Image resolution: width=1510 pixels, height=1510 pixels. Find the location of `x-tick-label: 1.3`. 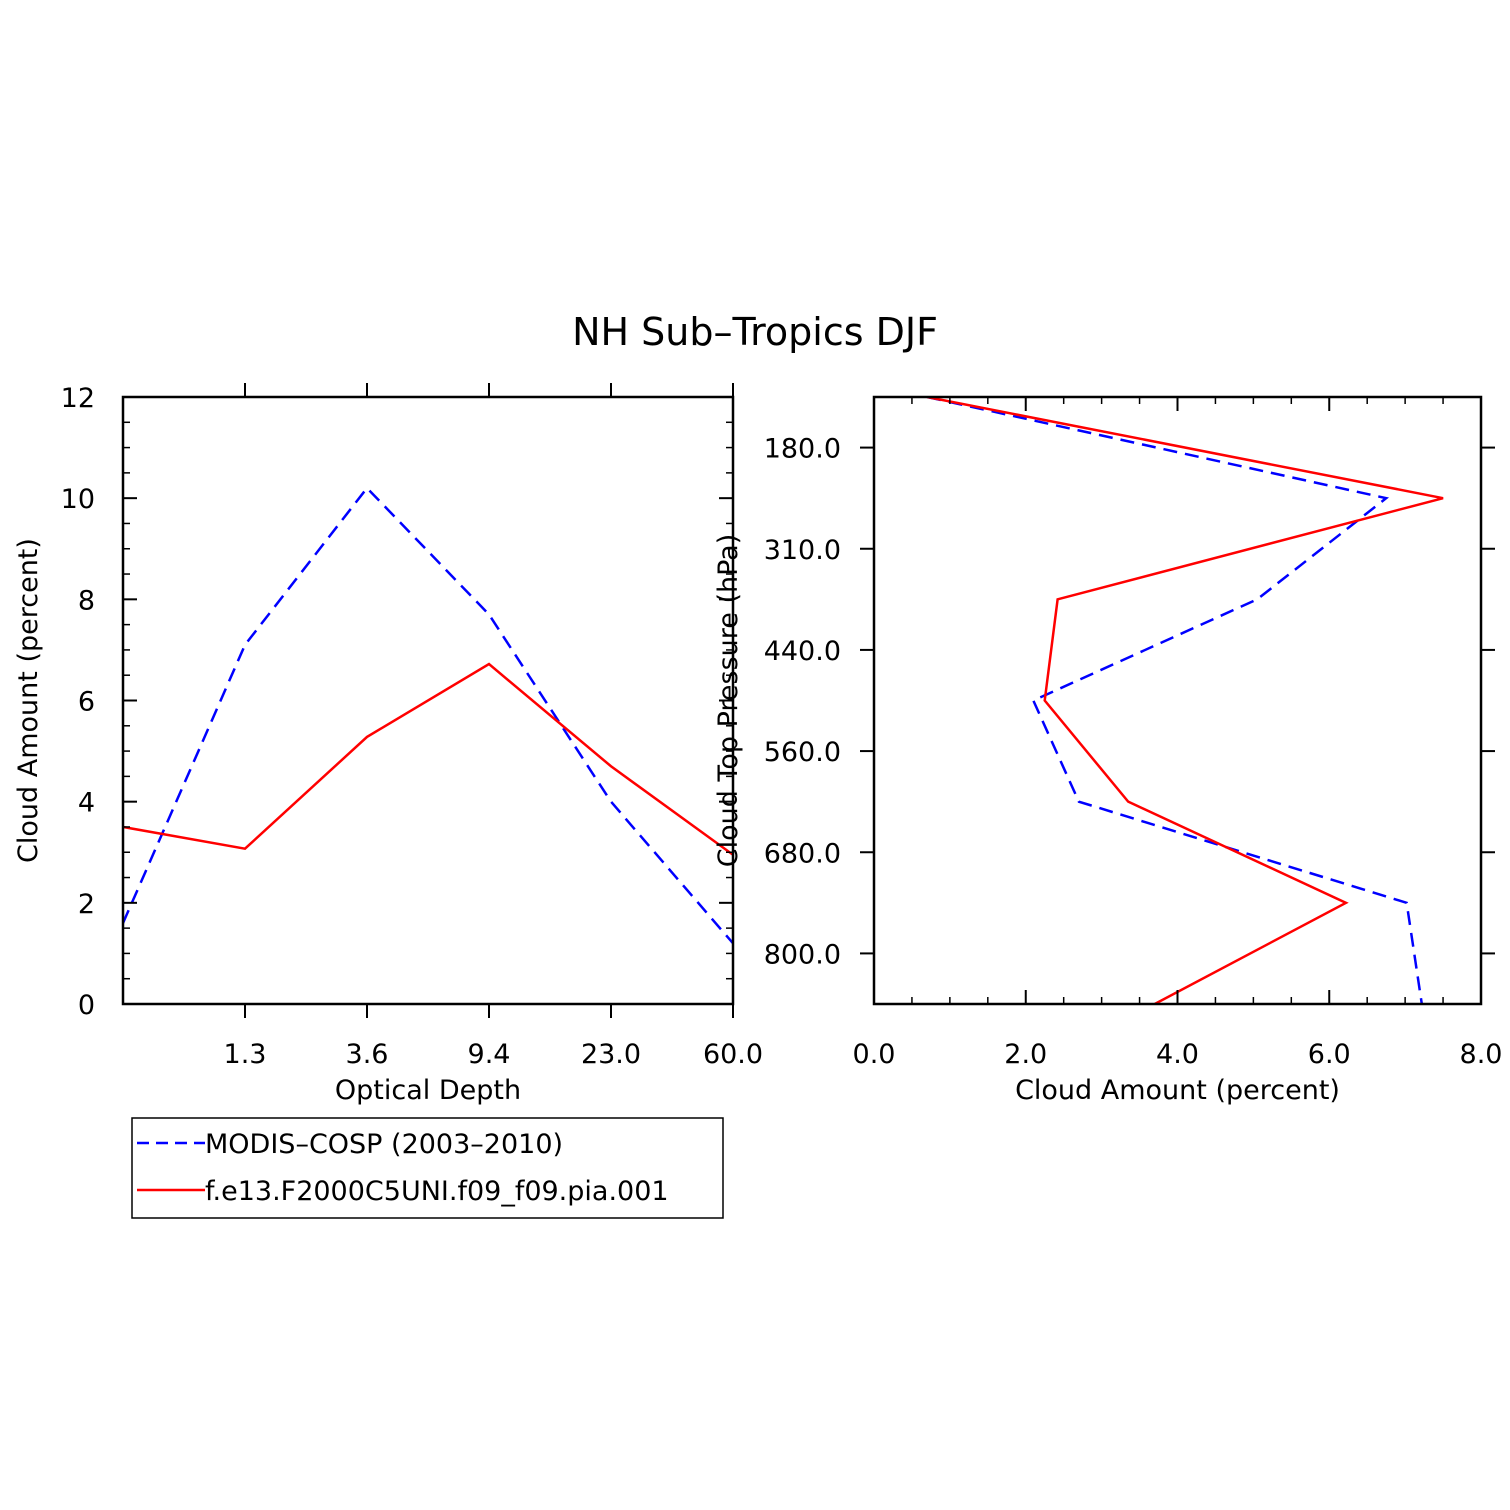

x-tick-label: 1.3 is located at coordinates (245, 1054).